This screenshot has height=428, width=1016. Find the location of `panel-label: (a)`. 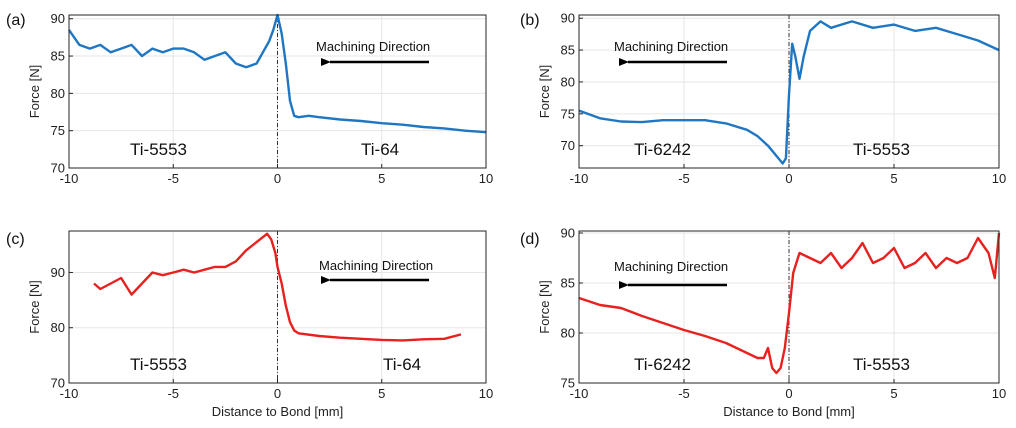

panel-label: (a) is located at coordinates (16, 20).